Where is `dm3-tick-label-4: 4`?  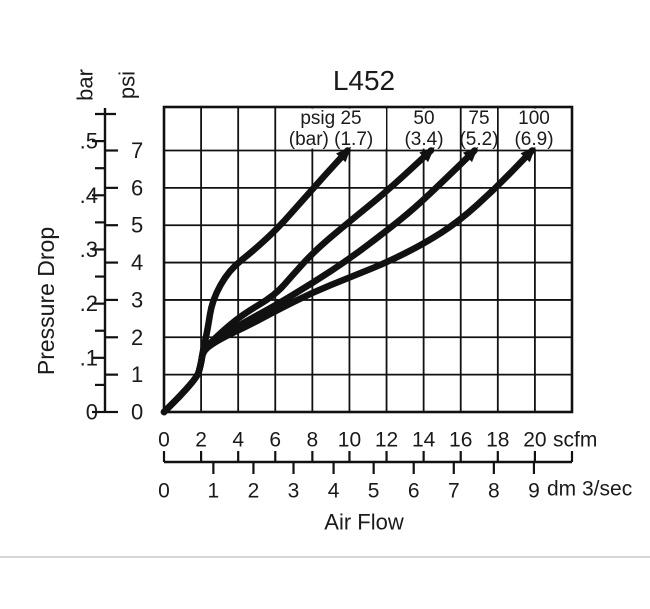
dm3-tick-label-4: 4 is located at coordinates (334, 491).